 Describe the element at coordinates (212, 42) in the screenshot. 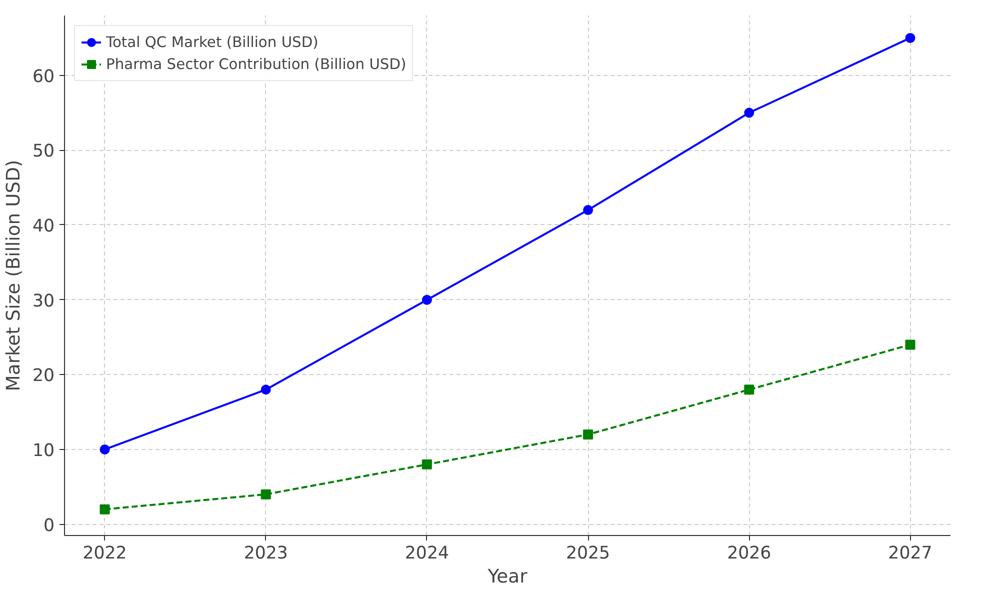

I see `legend-label: Total QC Market (Billion USD)` at that location.